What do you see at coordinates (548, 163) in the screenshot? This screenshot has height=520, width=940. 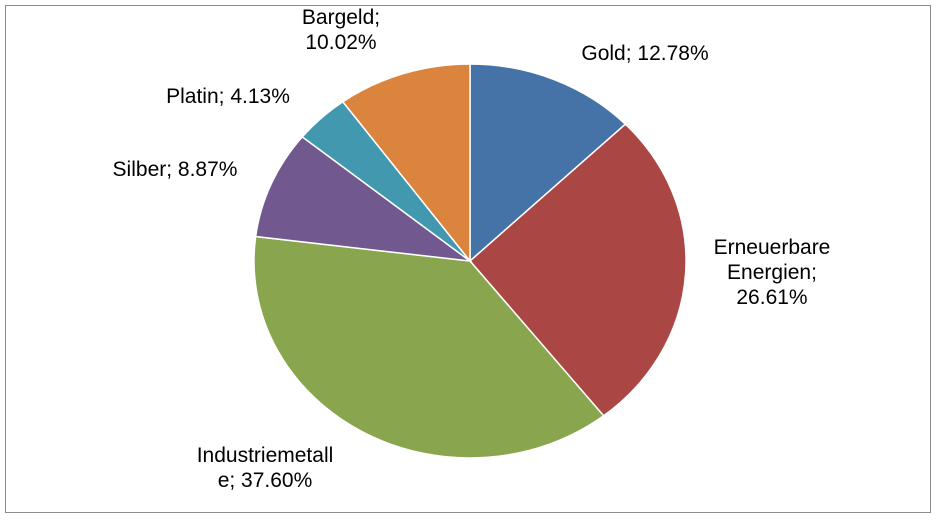 I see `pie-slice-gold` at bounding box center [548, 163].